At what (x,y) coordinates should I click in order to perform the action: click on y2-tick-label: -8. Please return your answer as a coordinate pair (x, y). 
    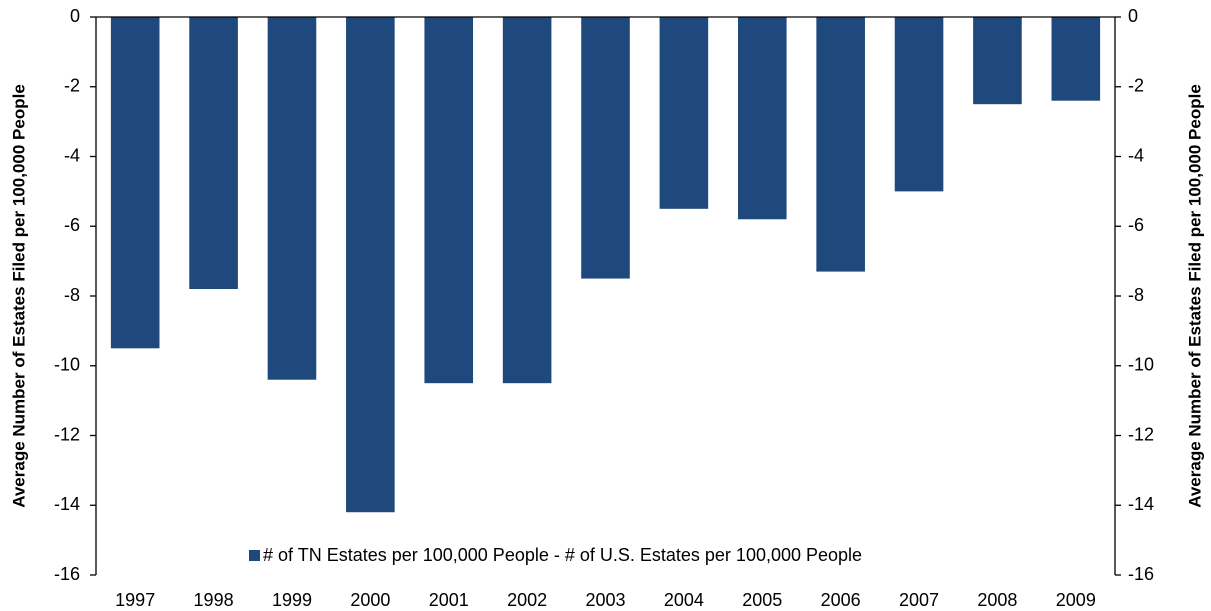
    Looking at the image, I should click on (1136, 295).